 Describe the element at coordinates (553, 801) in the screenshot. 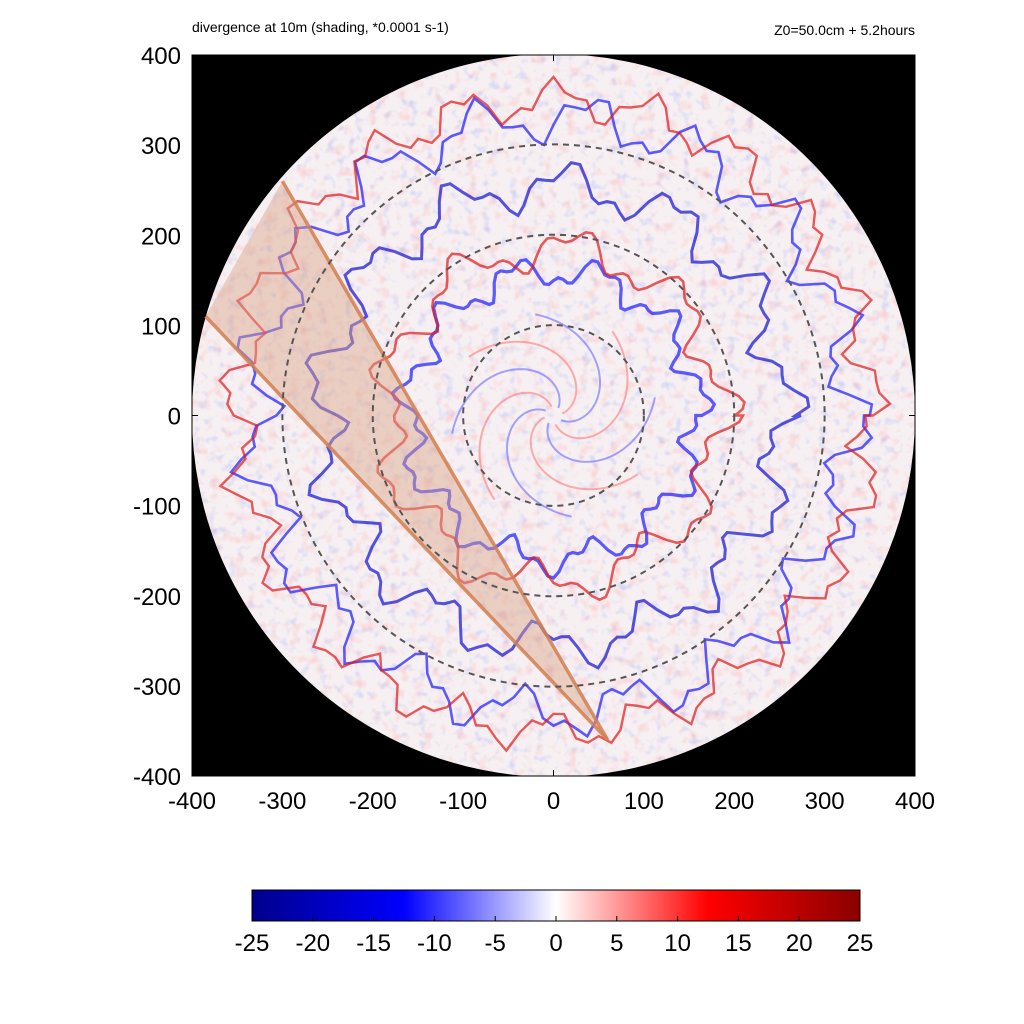

I see `x-tick-label: 0` at that location.